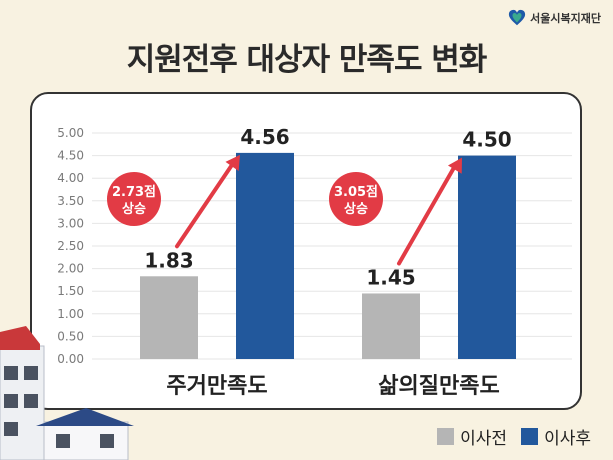 This screenshot has width=613, height=460. What do you see at coordinates (567, 439) in the screenshot?
I see `legend-label-after: 이사후` at bounding box center [567, 439].